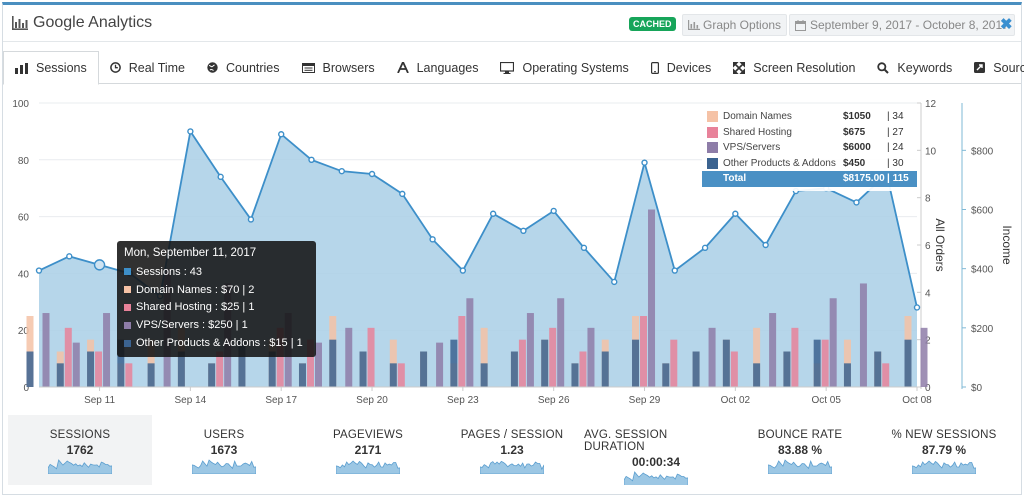 Image resolution: width=1024 pixels, height=497 pixels. What do you see at coordinates (372, 400) in the screenshot?
I see `x-axis-tick-label: Sep 20` at bounding box center [372, 400].